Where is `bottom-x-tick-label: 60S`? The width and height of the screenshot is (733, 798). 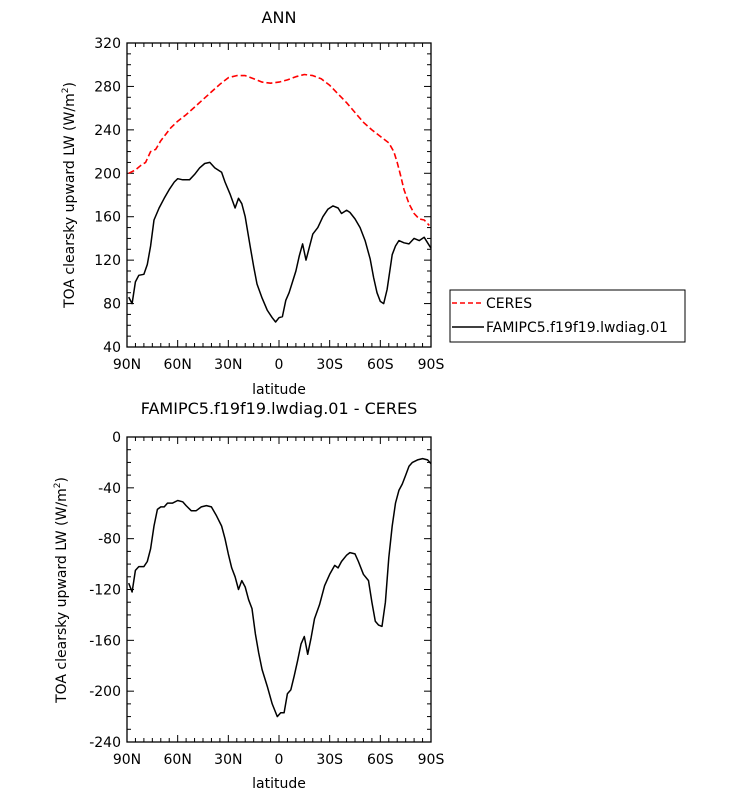 bottom-x-tick-label: 60S is located at coordinates (380, 760).